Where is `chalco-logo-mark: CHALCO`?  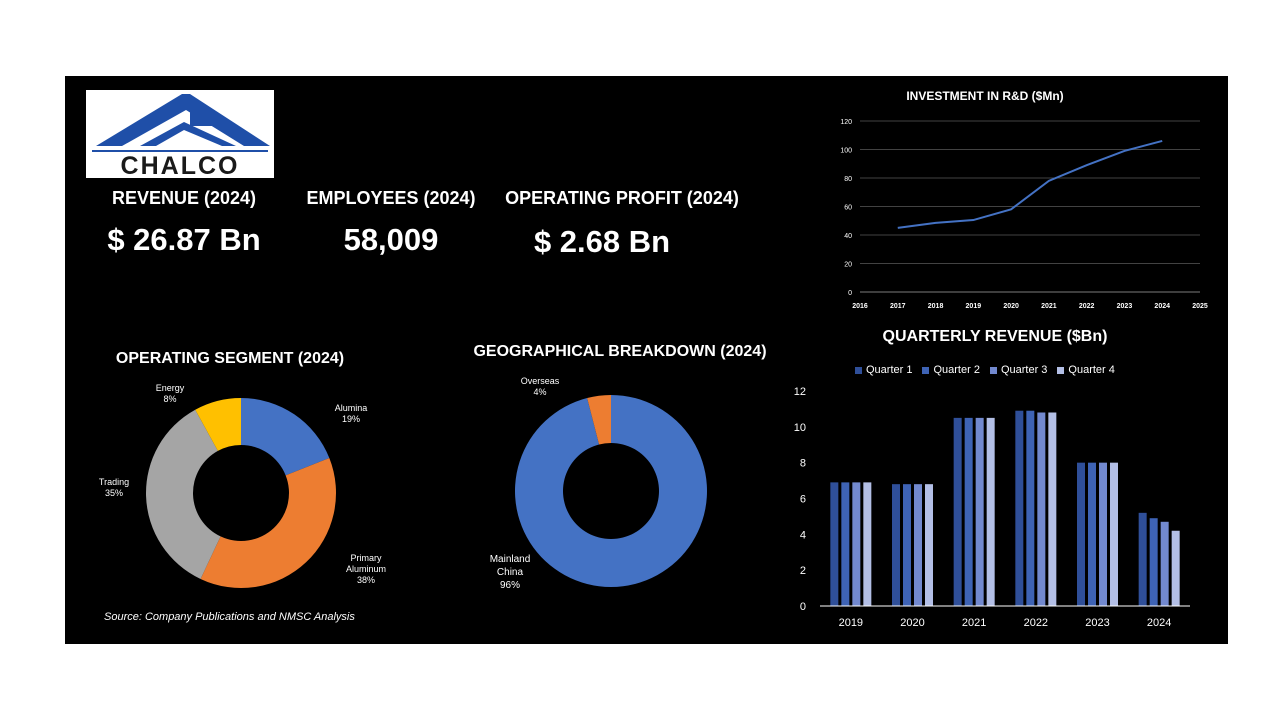
chalco-logo-mark: CHALCO is located at coordinates (181, 137).